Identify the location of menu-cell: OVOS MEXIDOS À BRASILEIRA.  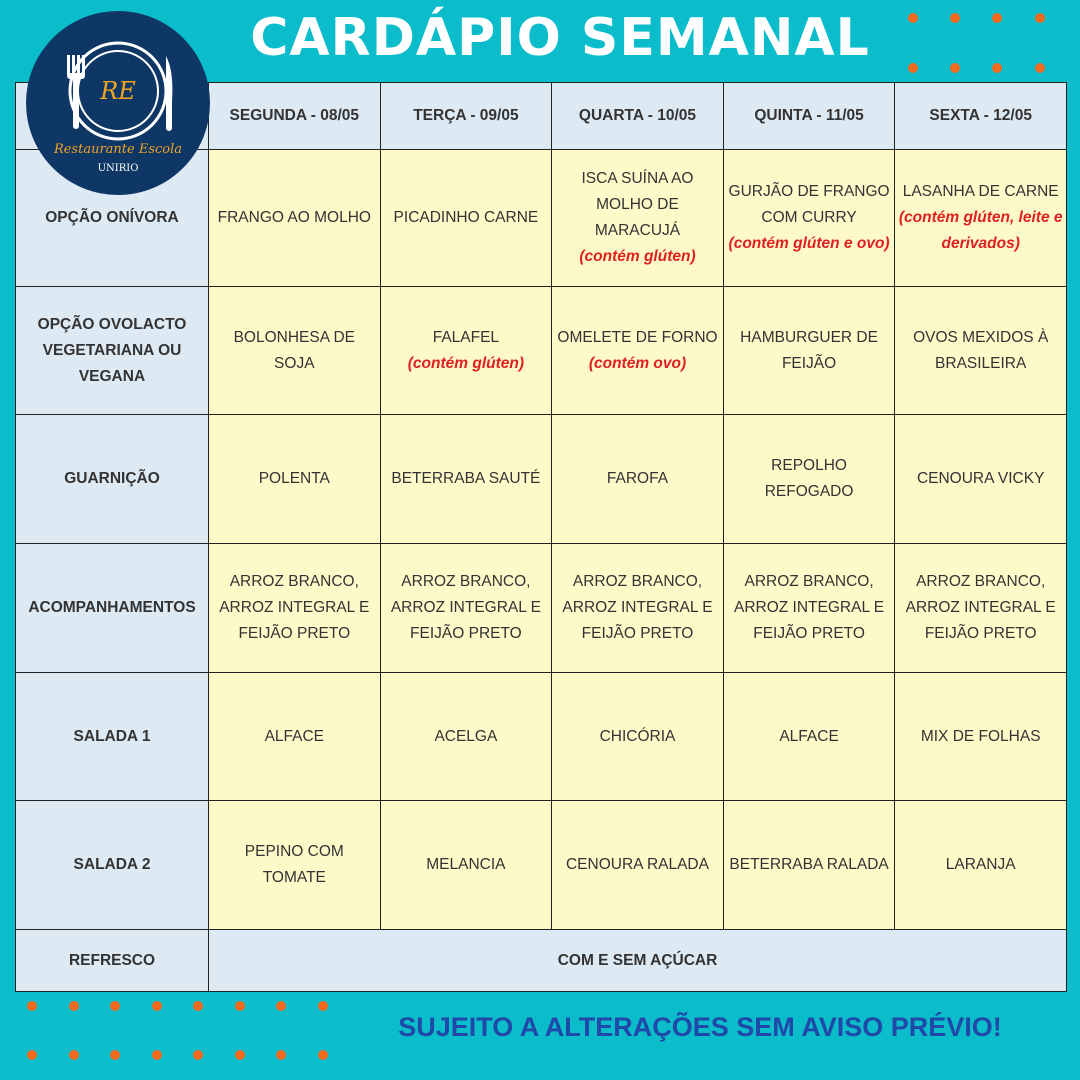
(980, 350).